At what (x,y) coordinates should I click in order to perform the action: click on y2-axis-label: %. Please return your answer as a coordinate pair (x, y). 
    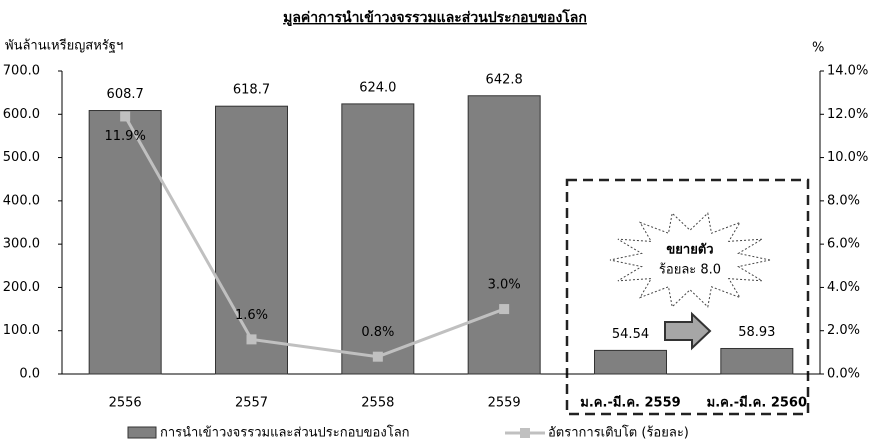
    Looking at the image, I should click on (818, 48).